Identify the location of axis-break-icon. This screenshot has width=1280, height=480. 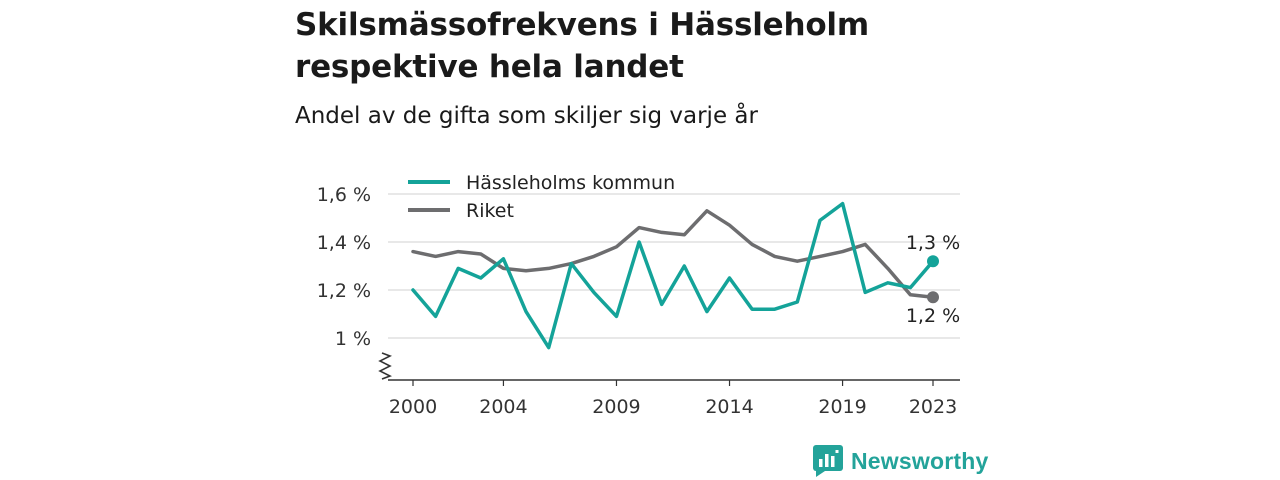
(385, 366).